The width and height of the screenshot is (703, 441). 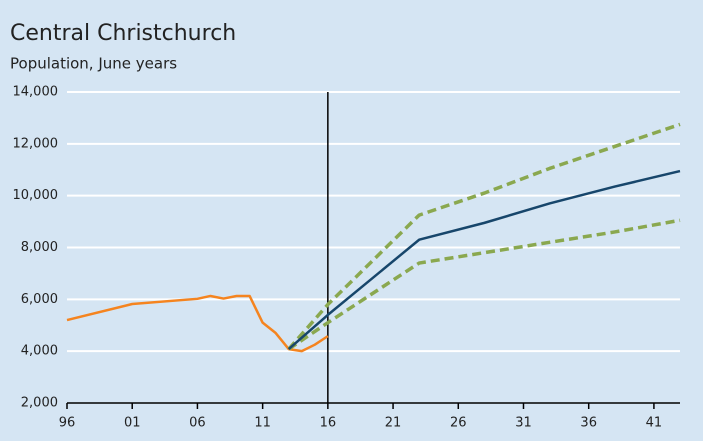 I want to click on y-tick-label: 6,000, so click(x=39, y=299).